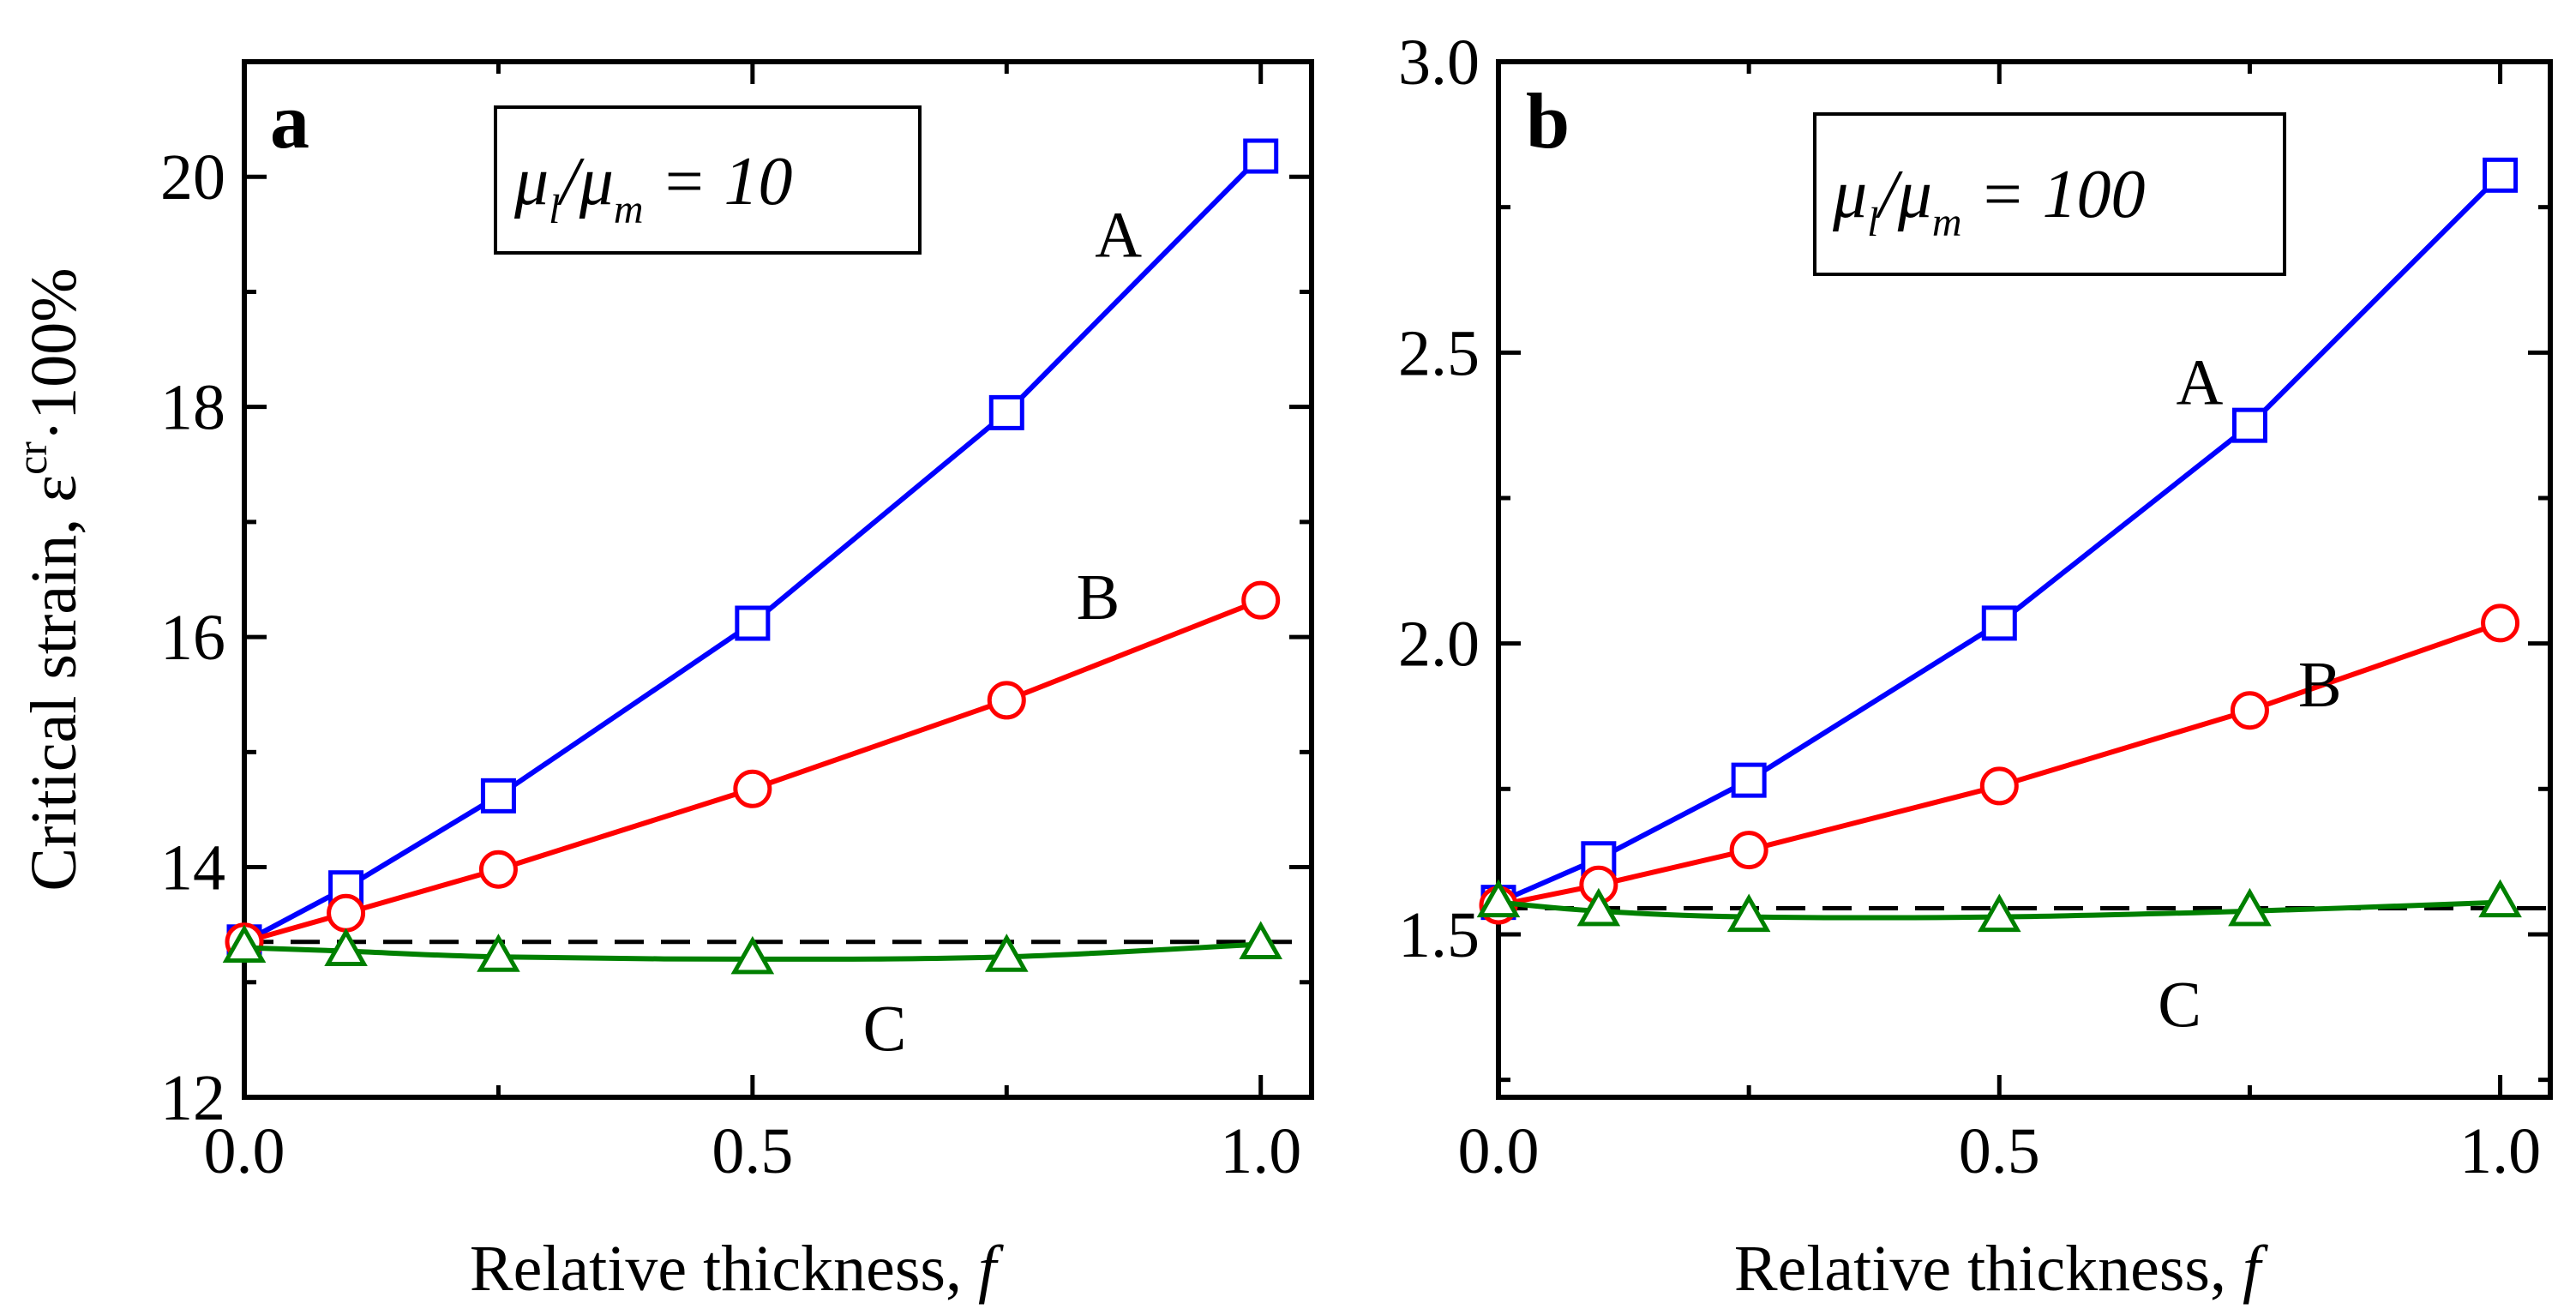  Describe the element at coordinates (1548, 121) in the screenshot. I see `panel-letter-b: b` at that location.